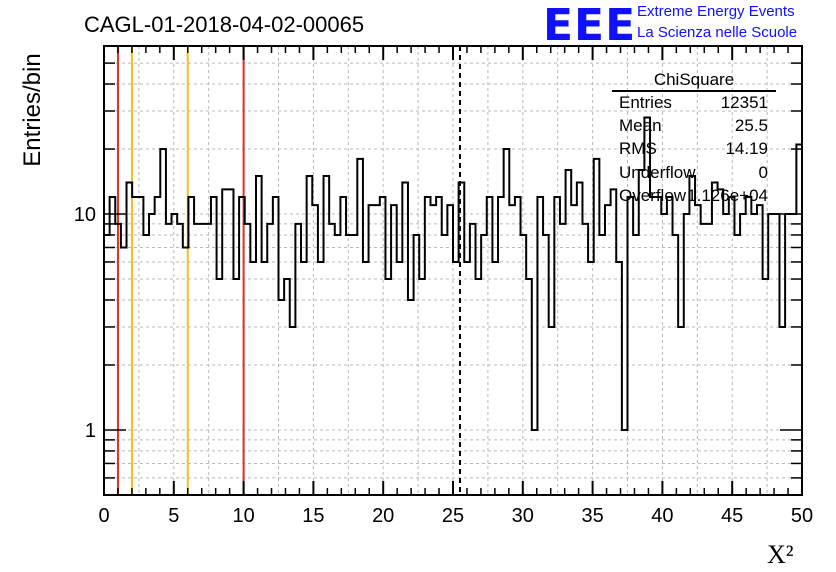 This screenshot has height=572, width=836. I want to click on x-tick-label: 35, so click(592, 516).